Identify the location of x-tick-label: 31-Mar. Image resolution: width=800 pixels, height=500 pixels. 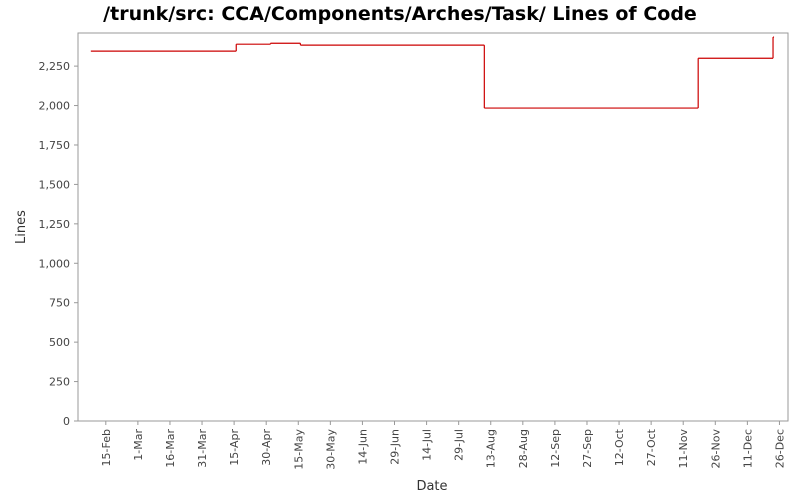
(202, 448).